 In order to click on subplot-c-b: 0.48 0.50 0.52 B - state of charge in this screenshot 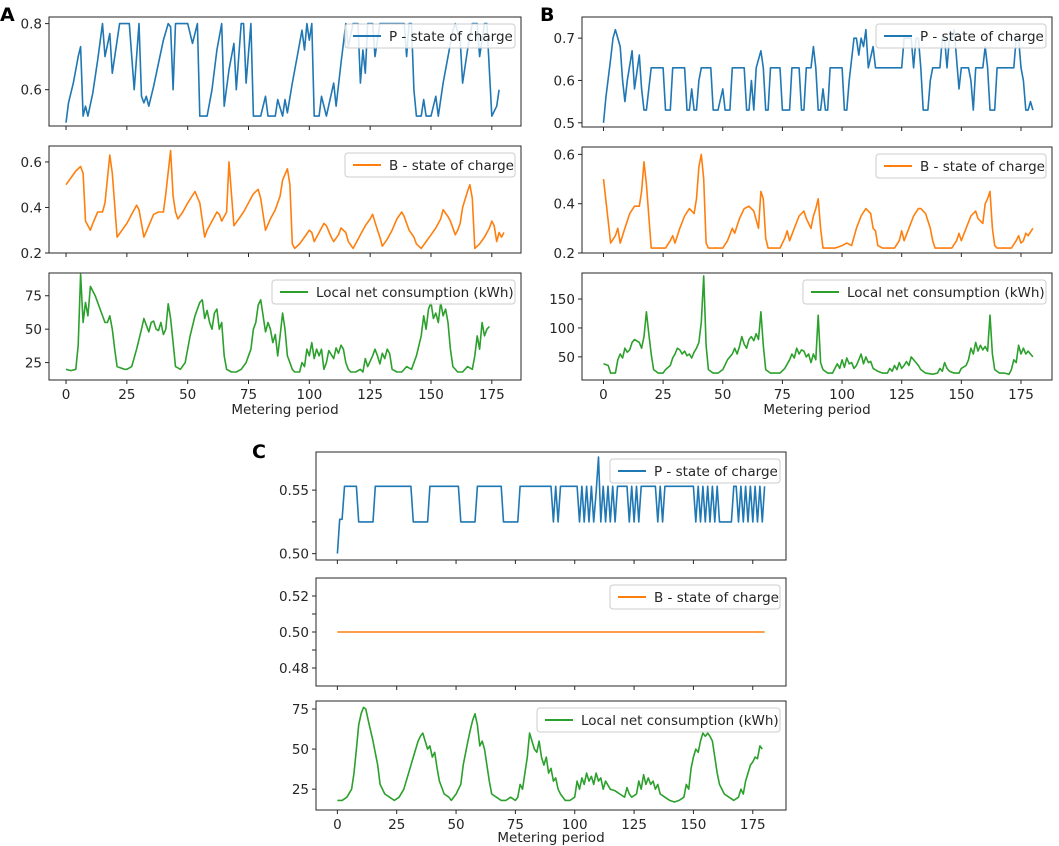, I will do `click(533, 633)`.